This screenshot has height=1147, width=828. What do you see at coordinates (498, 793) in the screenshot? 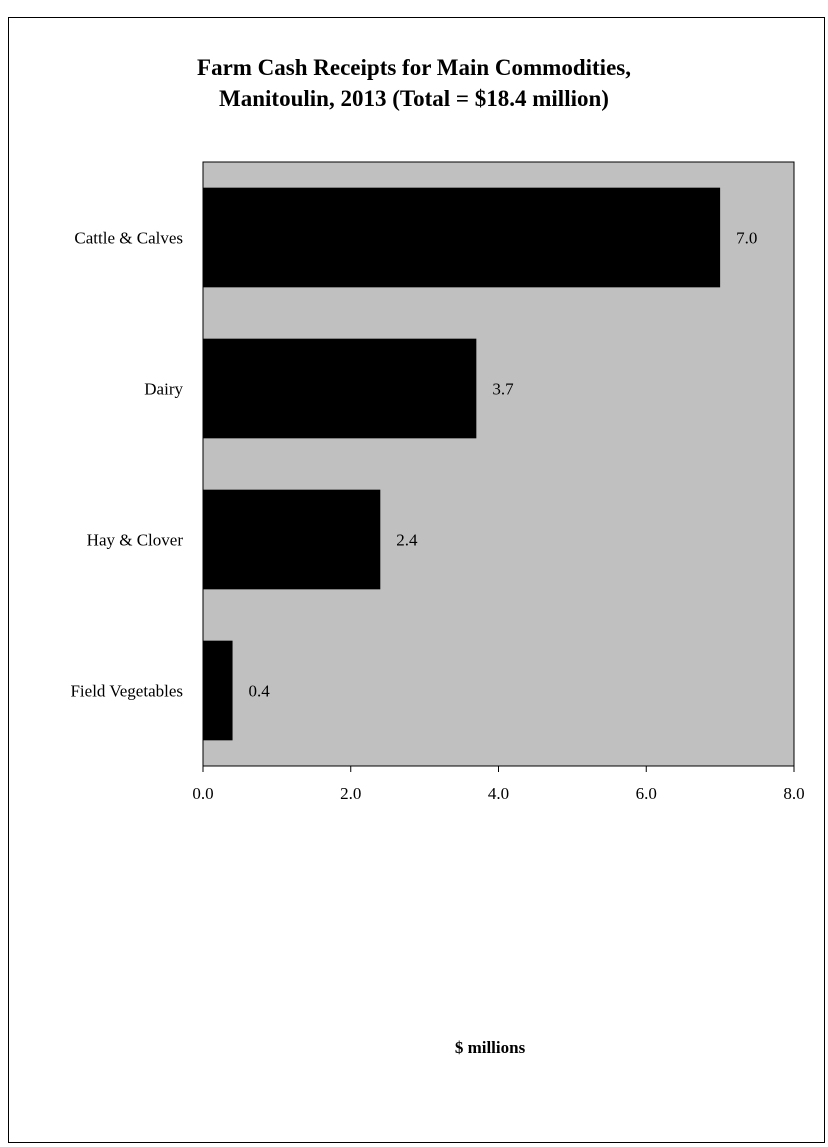
I see `x-tick-label-2: 4.0` at bounding box center [498, 793].